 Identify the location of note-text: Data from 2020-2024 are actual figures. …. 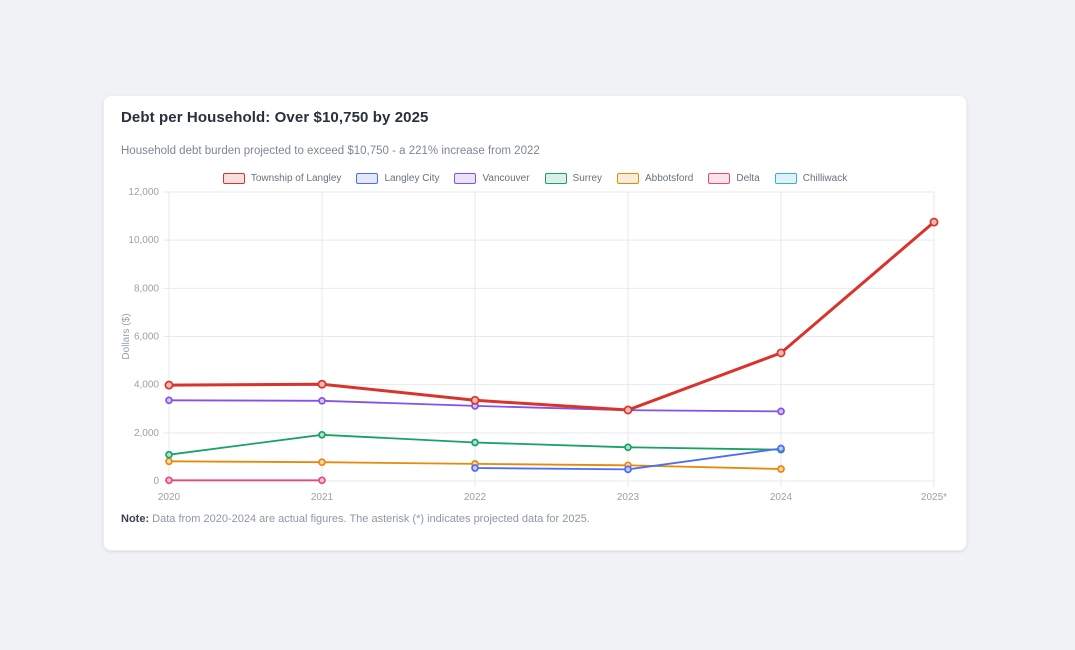
(369, 519).